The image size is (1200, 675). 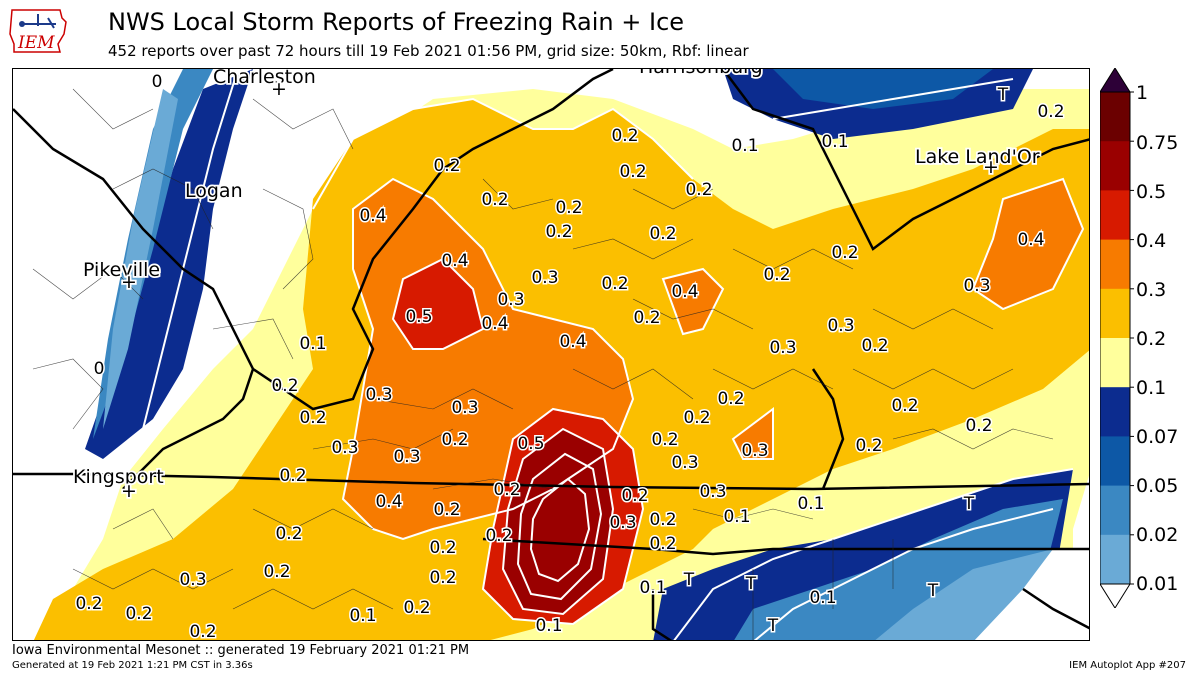 What do you see at coordinates (1139, 338) in the screenshot?
I see `colorbar` at bounding box center [1139, 338].